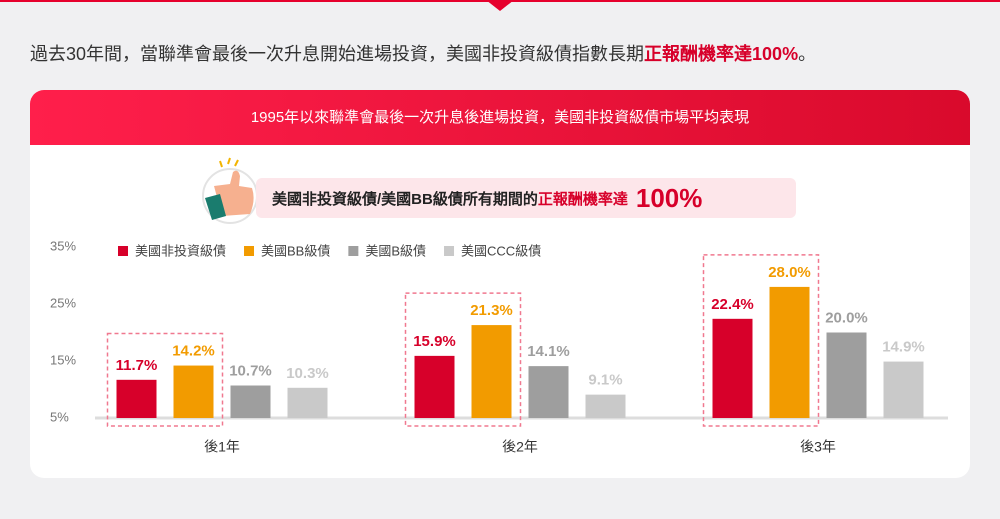 The image size is (1000, 519). I want to click on card-header, so click(500, 117).